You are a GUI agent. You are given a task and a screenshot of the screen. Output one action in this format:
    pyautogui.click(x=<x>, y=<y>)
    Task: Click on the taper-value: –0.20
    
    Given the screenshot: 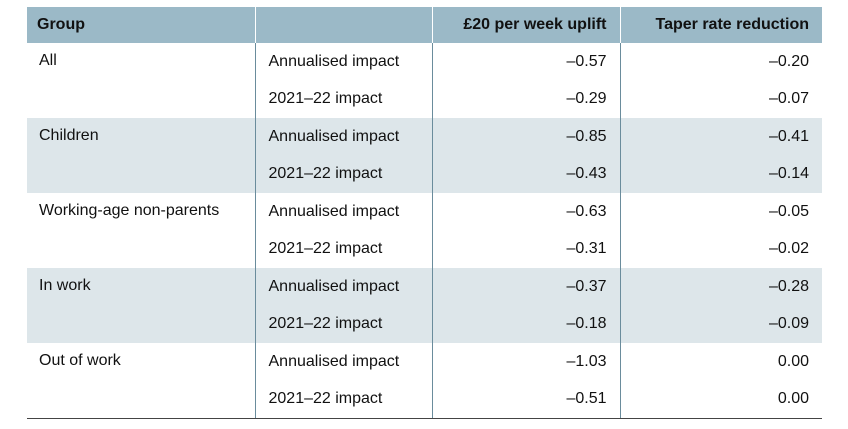 What is the action you would take?
    pyautogui.click(x=788, y=61)
    